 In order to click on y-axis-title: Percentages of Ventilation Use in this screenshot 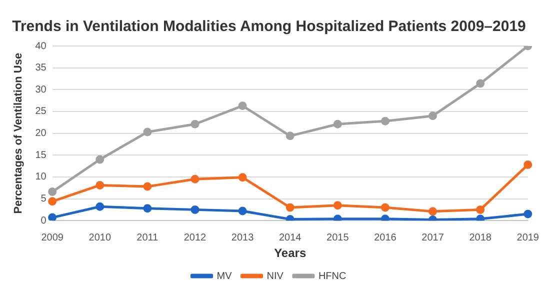, I will do `click(18, 133)`.